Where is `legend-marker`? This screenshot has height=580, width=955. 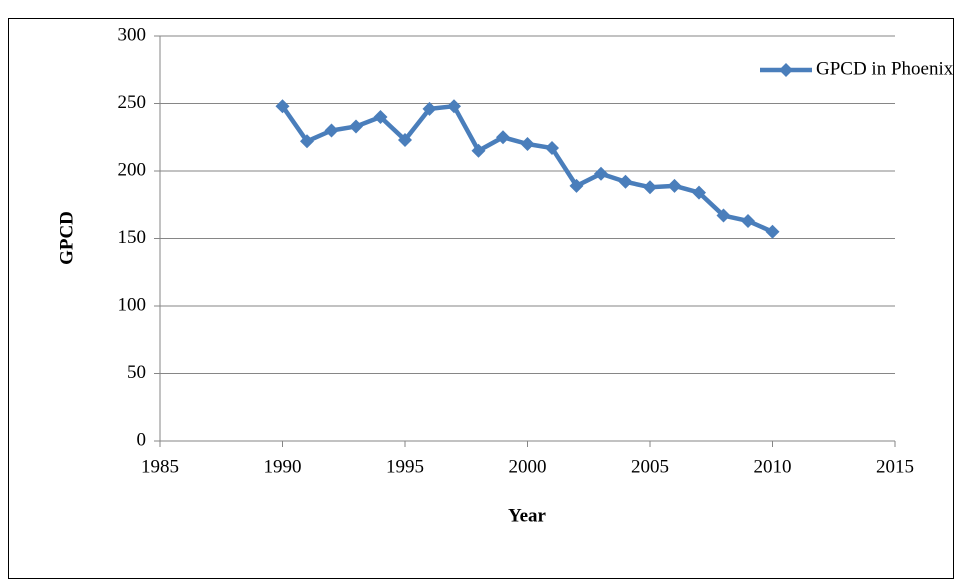 legend-marker is located at coordinates (786, 70).